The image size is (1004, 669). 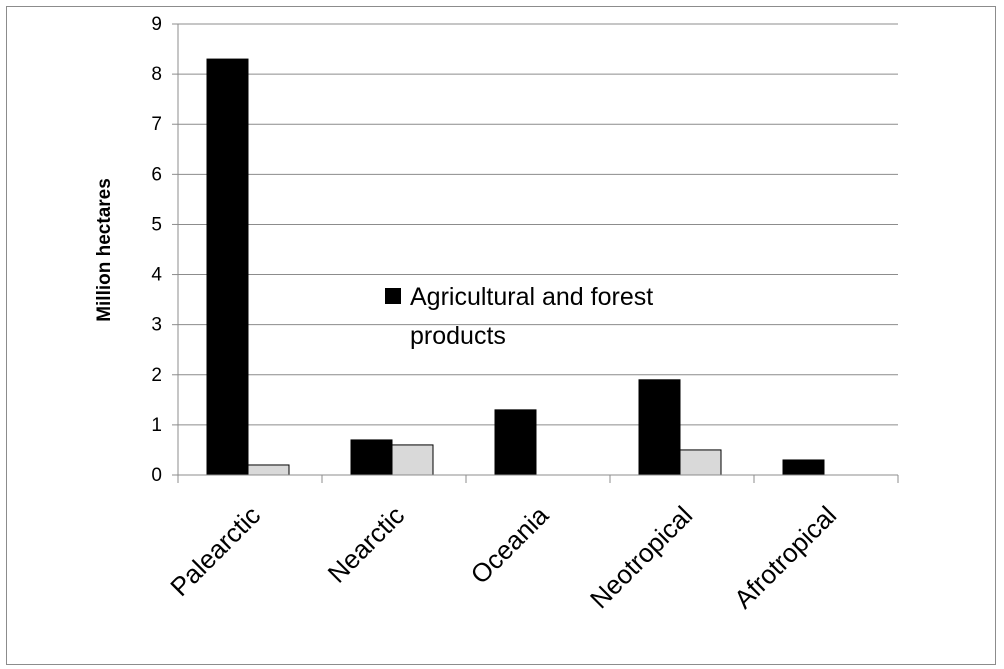 What do you see at coordinates (785, 557) in the screenshot?
I see `x-tick-label: Afrotropical` at bounding box center [785, 557].